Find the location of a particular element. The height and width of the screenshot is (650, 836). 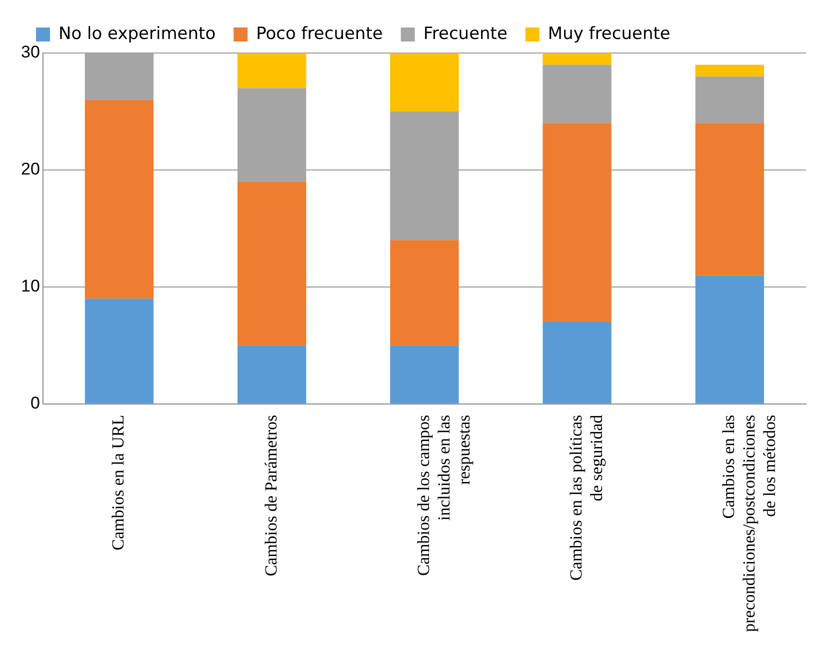

x-tick-label: Cambios en las políticas de seguridad is located at coordinates (586, 497).